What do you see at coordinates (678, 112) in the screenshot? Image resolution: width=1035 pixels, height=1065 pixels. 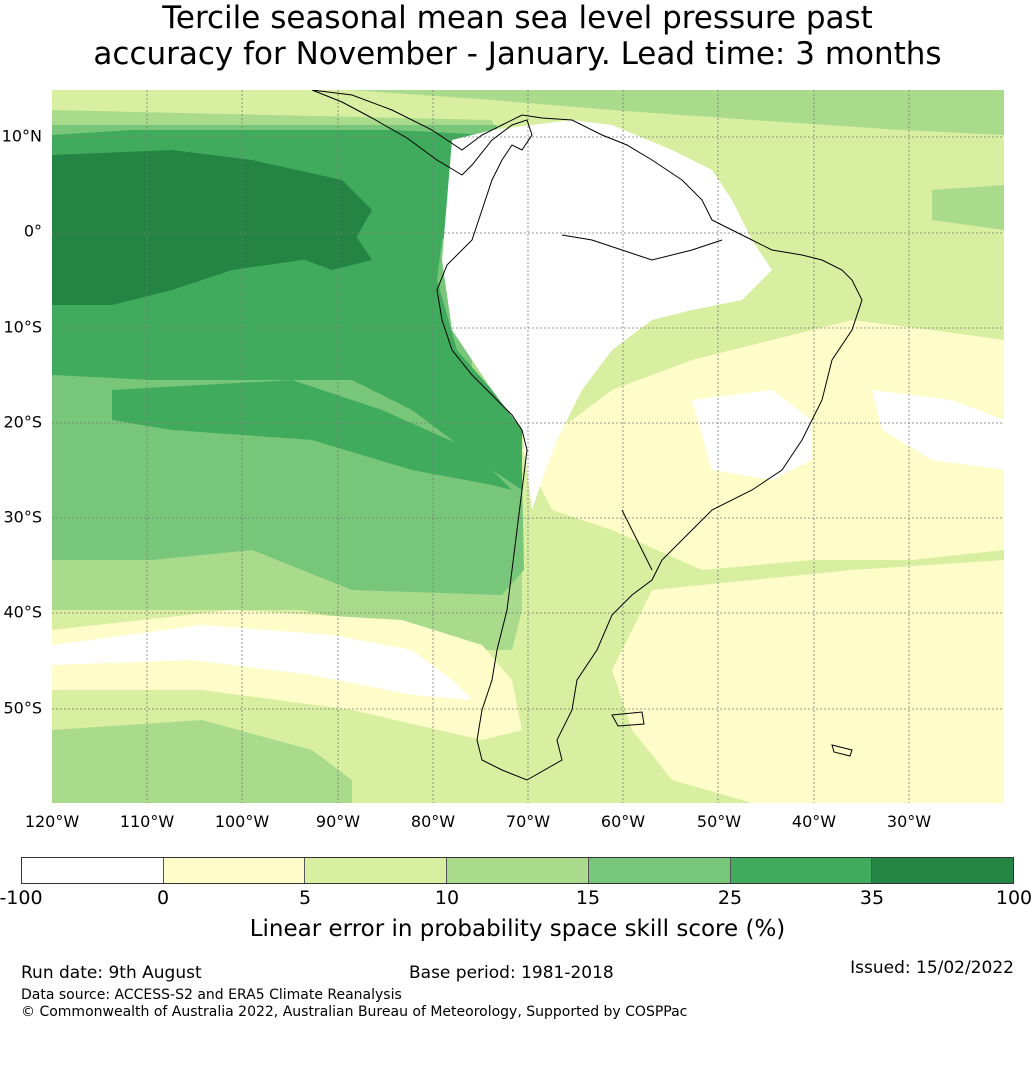 I see `field-10-15-north` at bounding box center [678, 112].